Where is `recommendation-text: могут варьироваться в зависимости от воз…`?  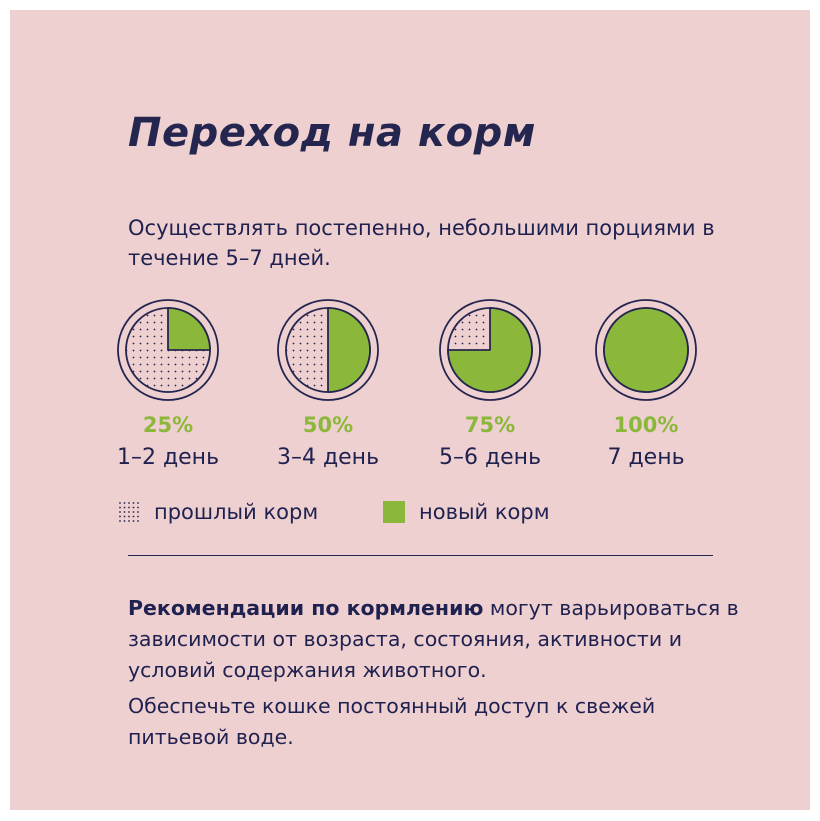
recommendation-text: могут варьироваться в зависимости от воз… is located at coordinates (433, 639).